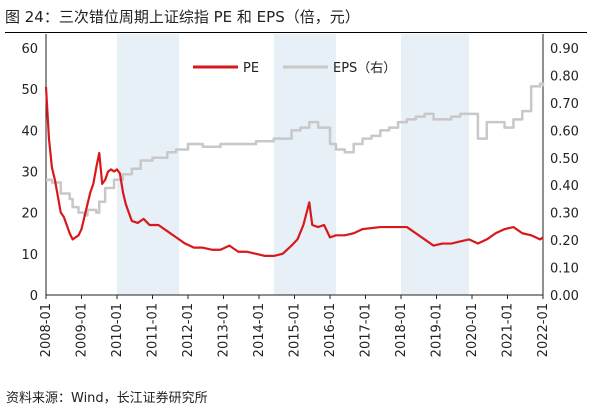 The width and height of the screenshot is (592, 408). What do you see at coordinates (251, 68) in the screenshot?
I see `legend-pe-label: PE` at bounding box center [251, 68].